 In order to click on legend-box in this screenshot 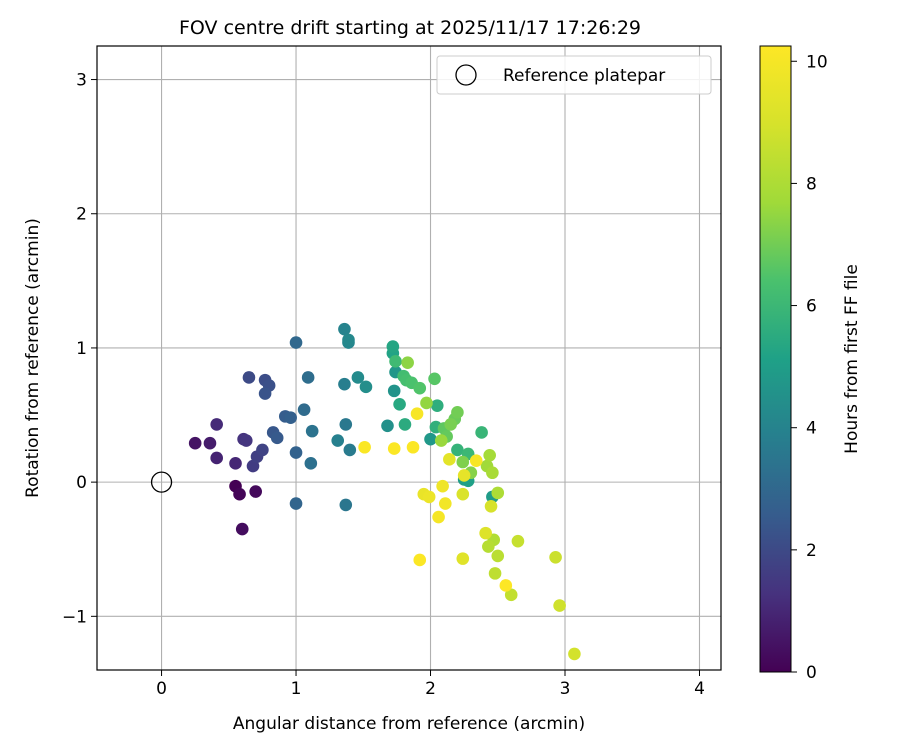, I will do `click(574, 75)`.